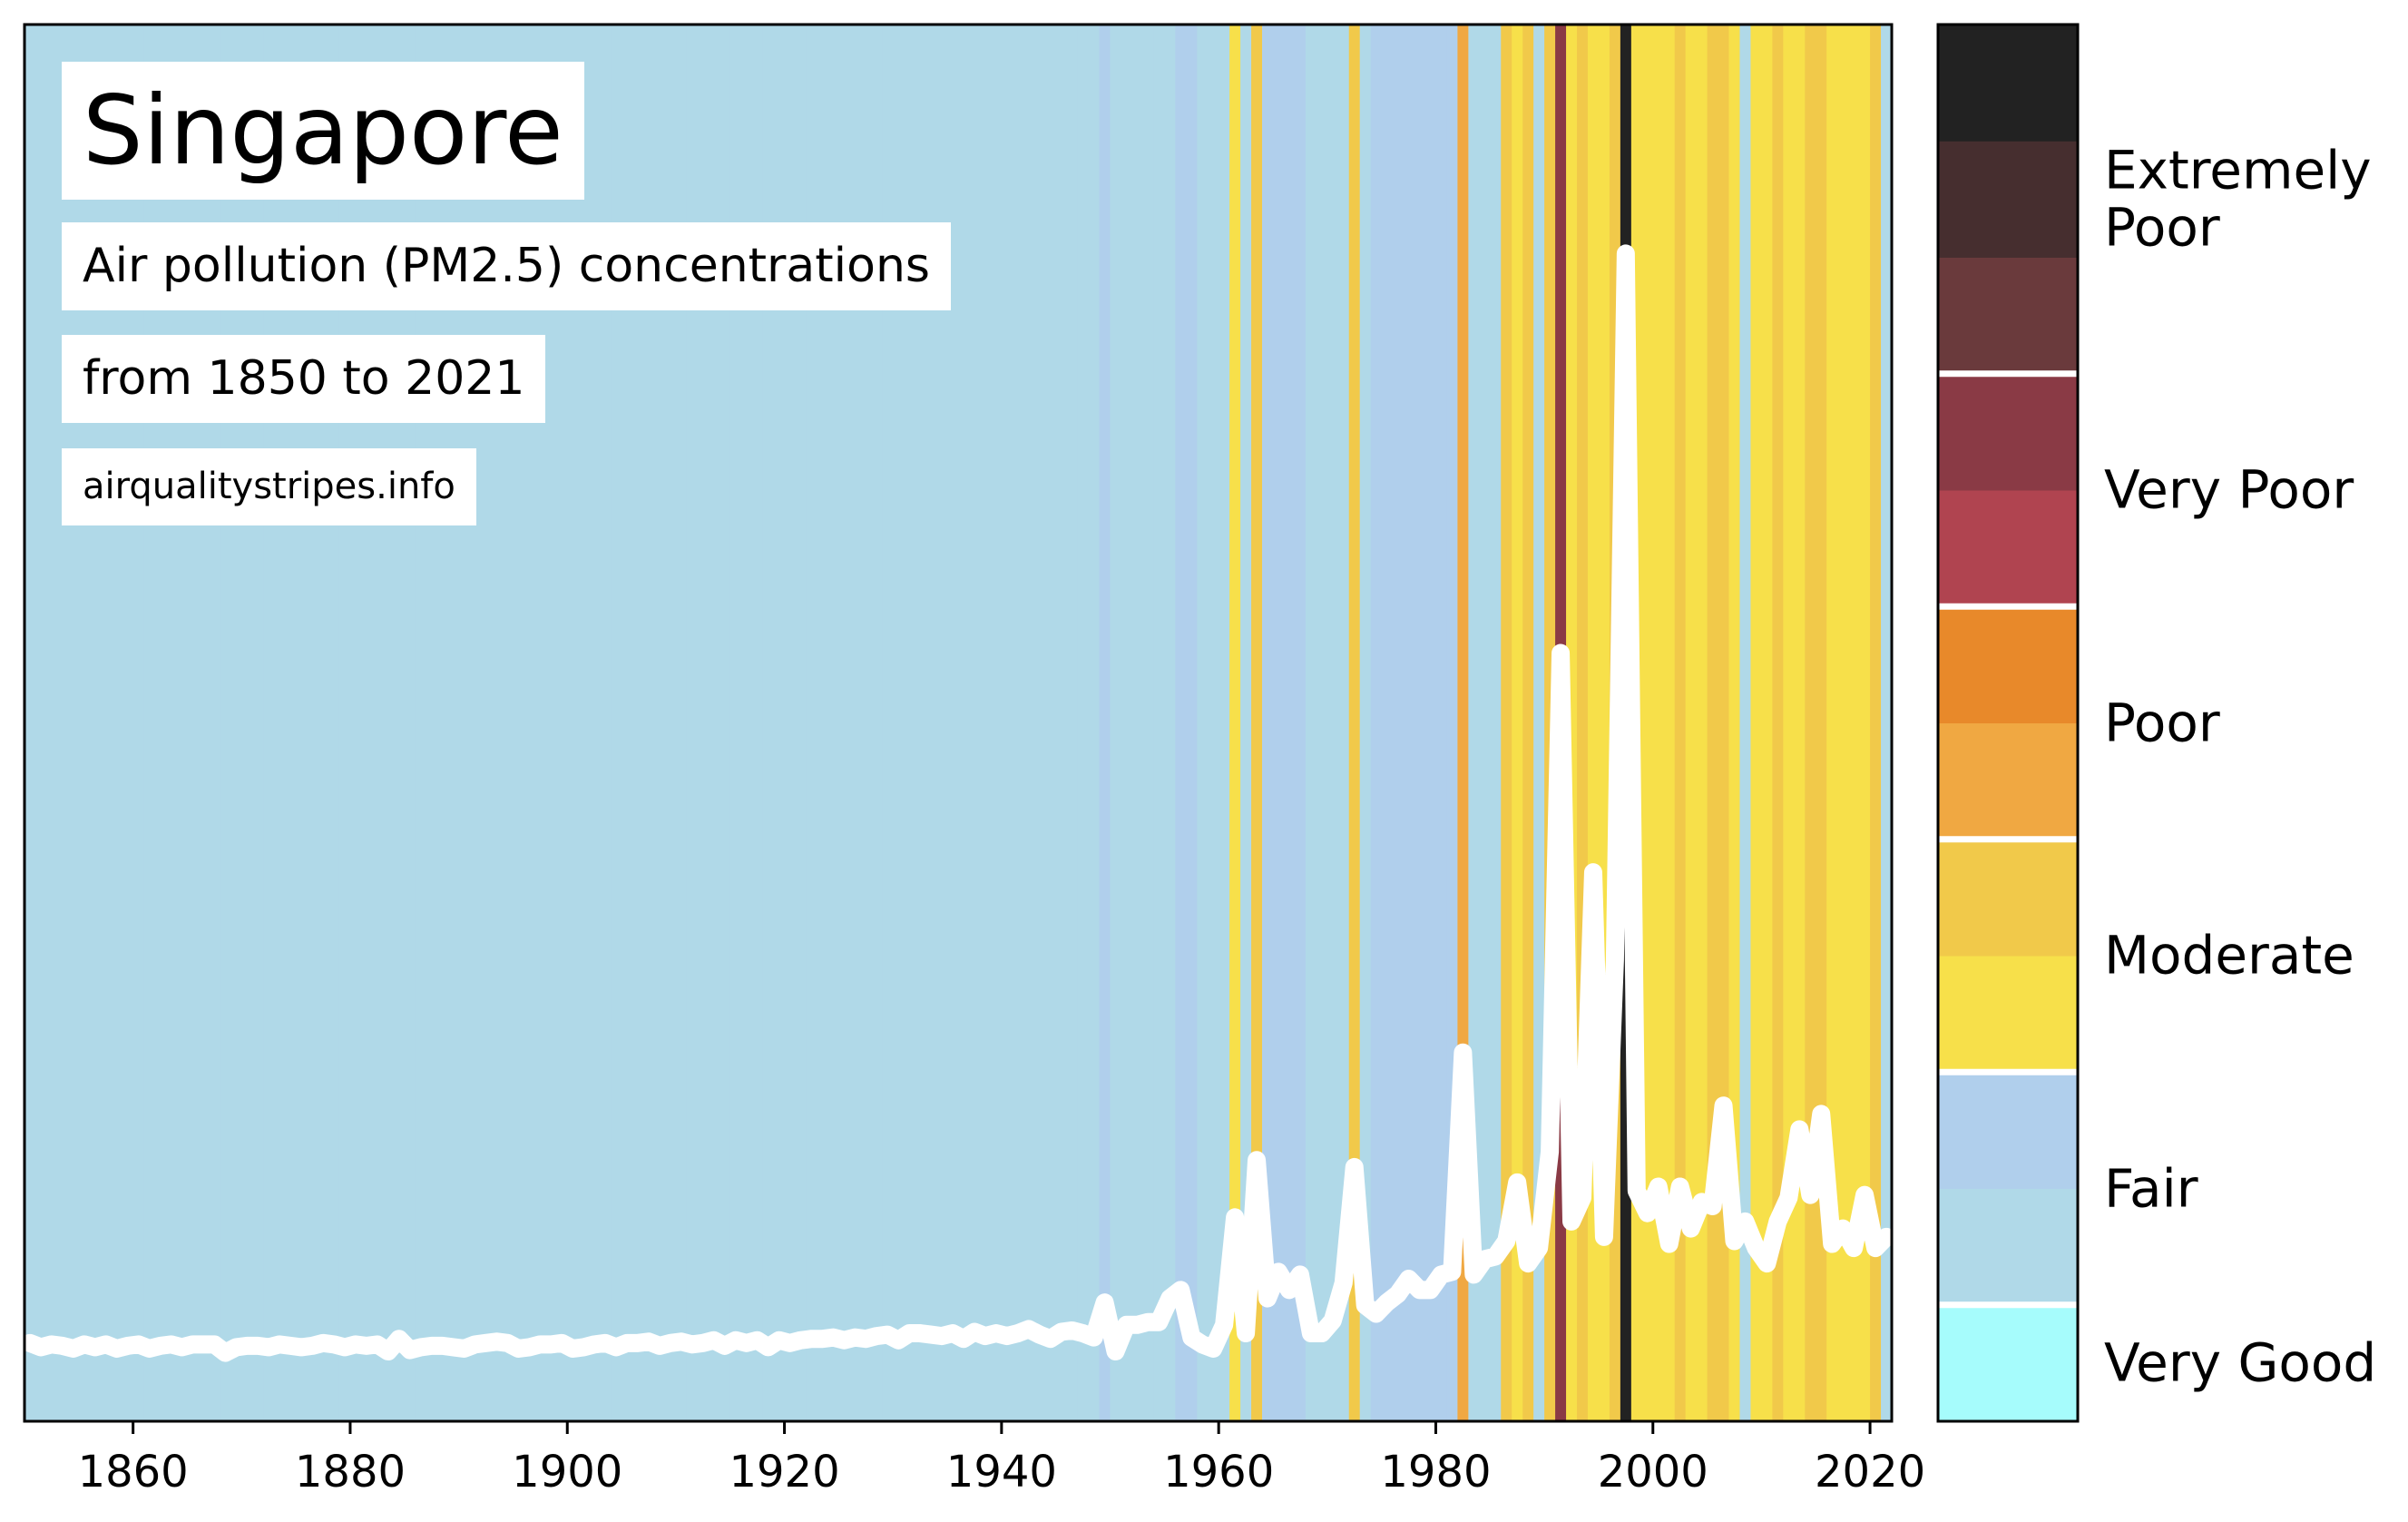 The width and height of the screenshot is (2408, 1522). I want to click on x-tick-label: 2000, so click(1653, 1472).